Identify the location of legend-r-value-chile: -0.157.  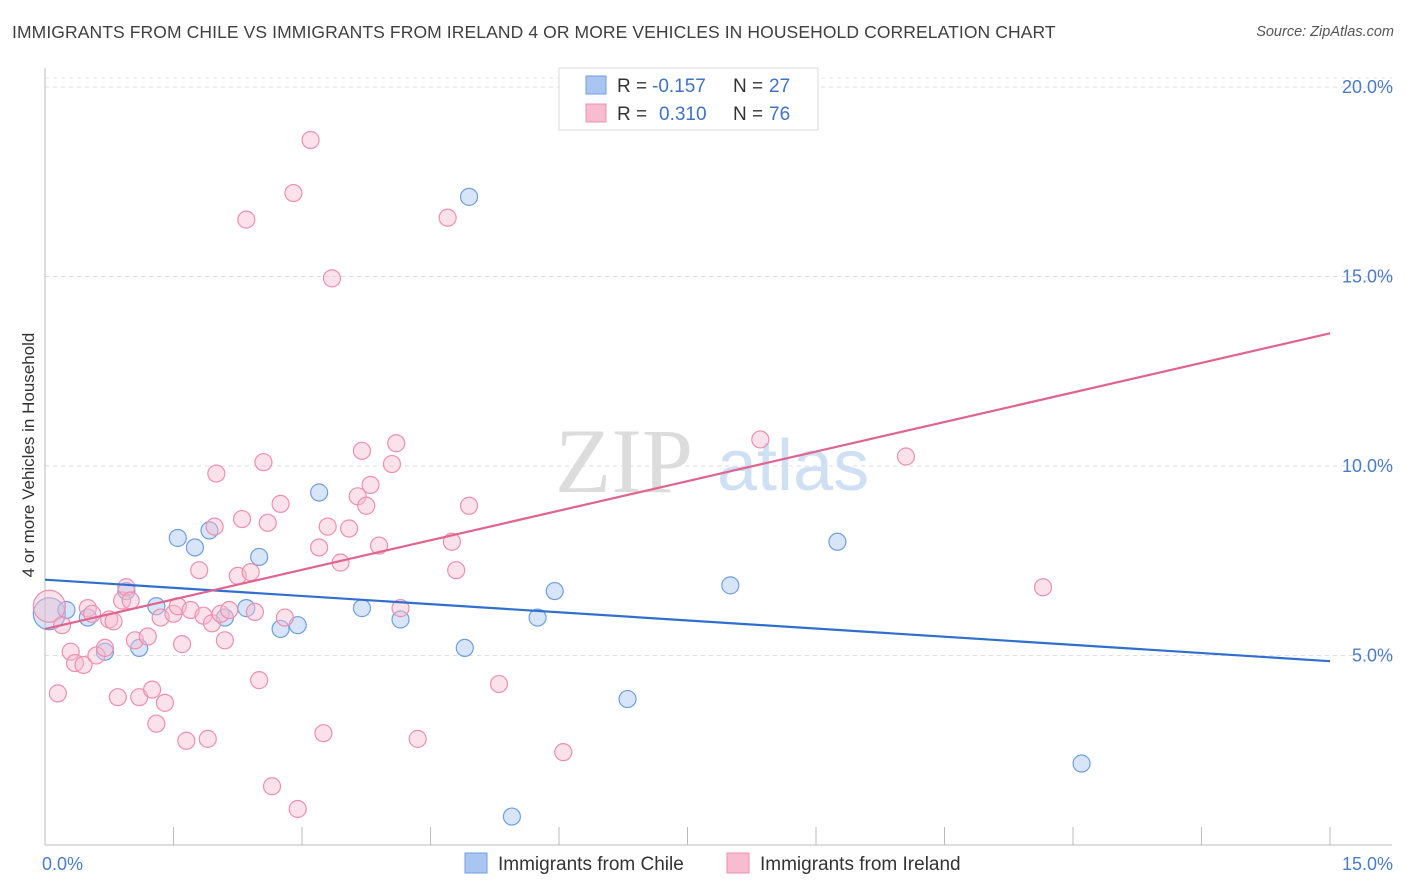
(679, 86).